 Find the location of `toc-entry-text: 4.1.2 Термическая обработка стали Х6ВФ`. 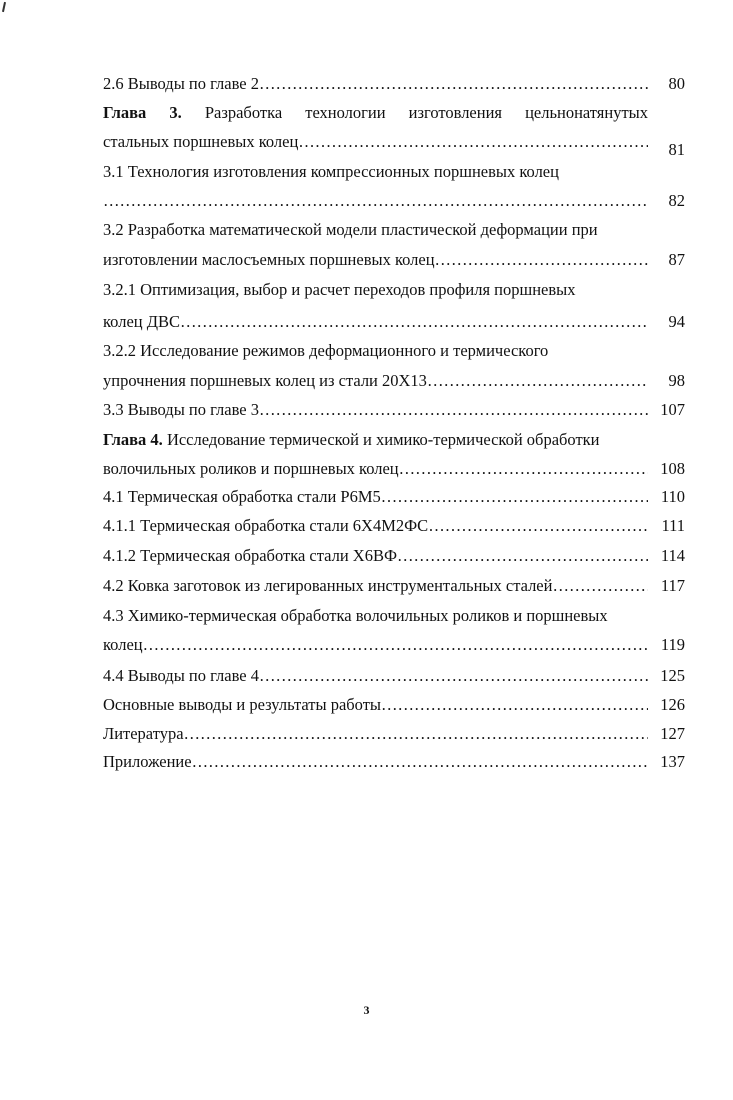

toc-entry-text: 4.1.2 Термическая обработка стали Х6ВФ is located at coordinates (250, 556).